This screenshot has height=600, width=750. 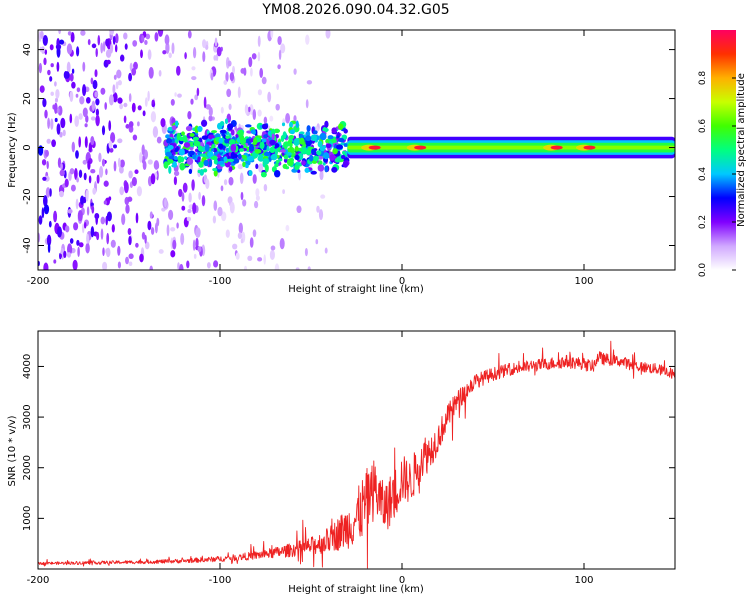 What do you see at coordinates (27, 245) in the screenshot?
I see `y-tick-label: -40` at bounding box center [27, 245].